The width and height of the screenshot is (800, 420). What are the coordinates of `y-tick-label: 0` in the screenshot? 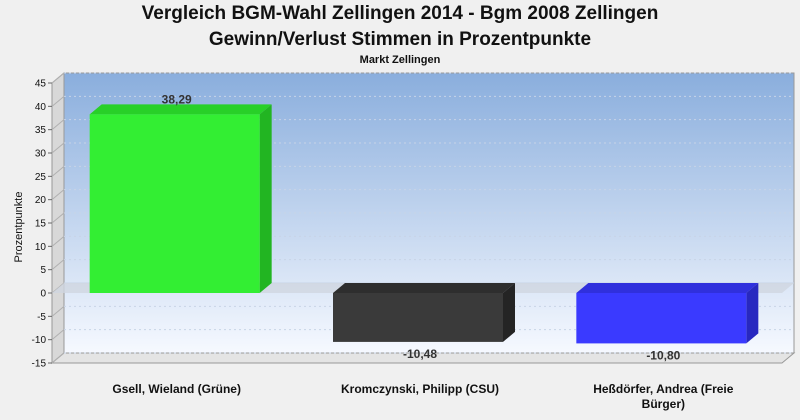 It's located at (43, 294).